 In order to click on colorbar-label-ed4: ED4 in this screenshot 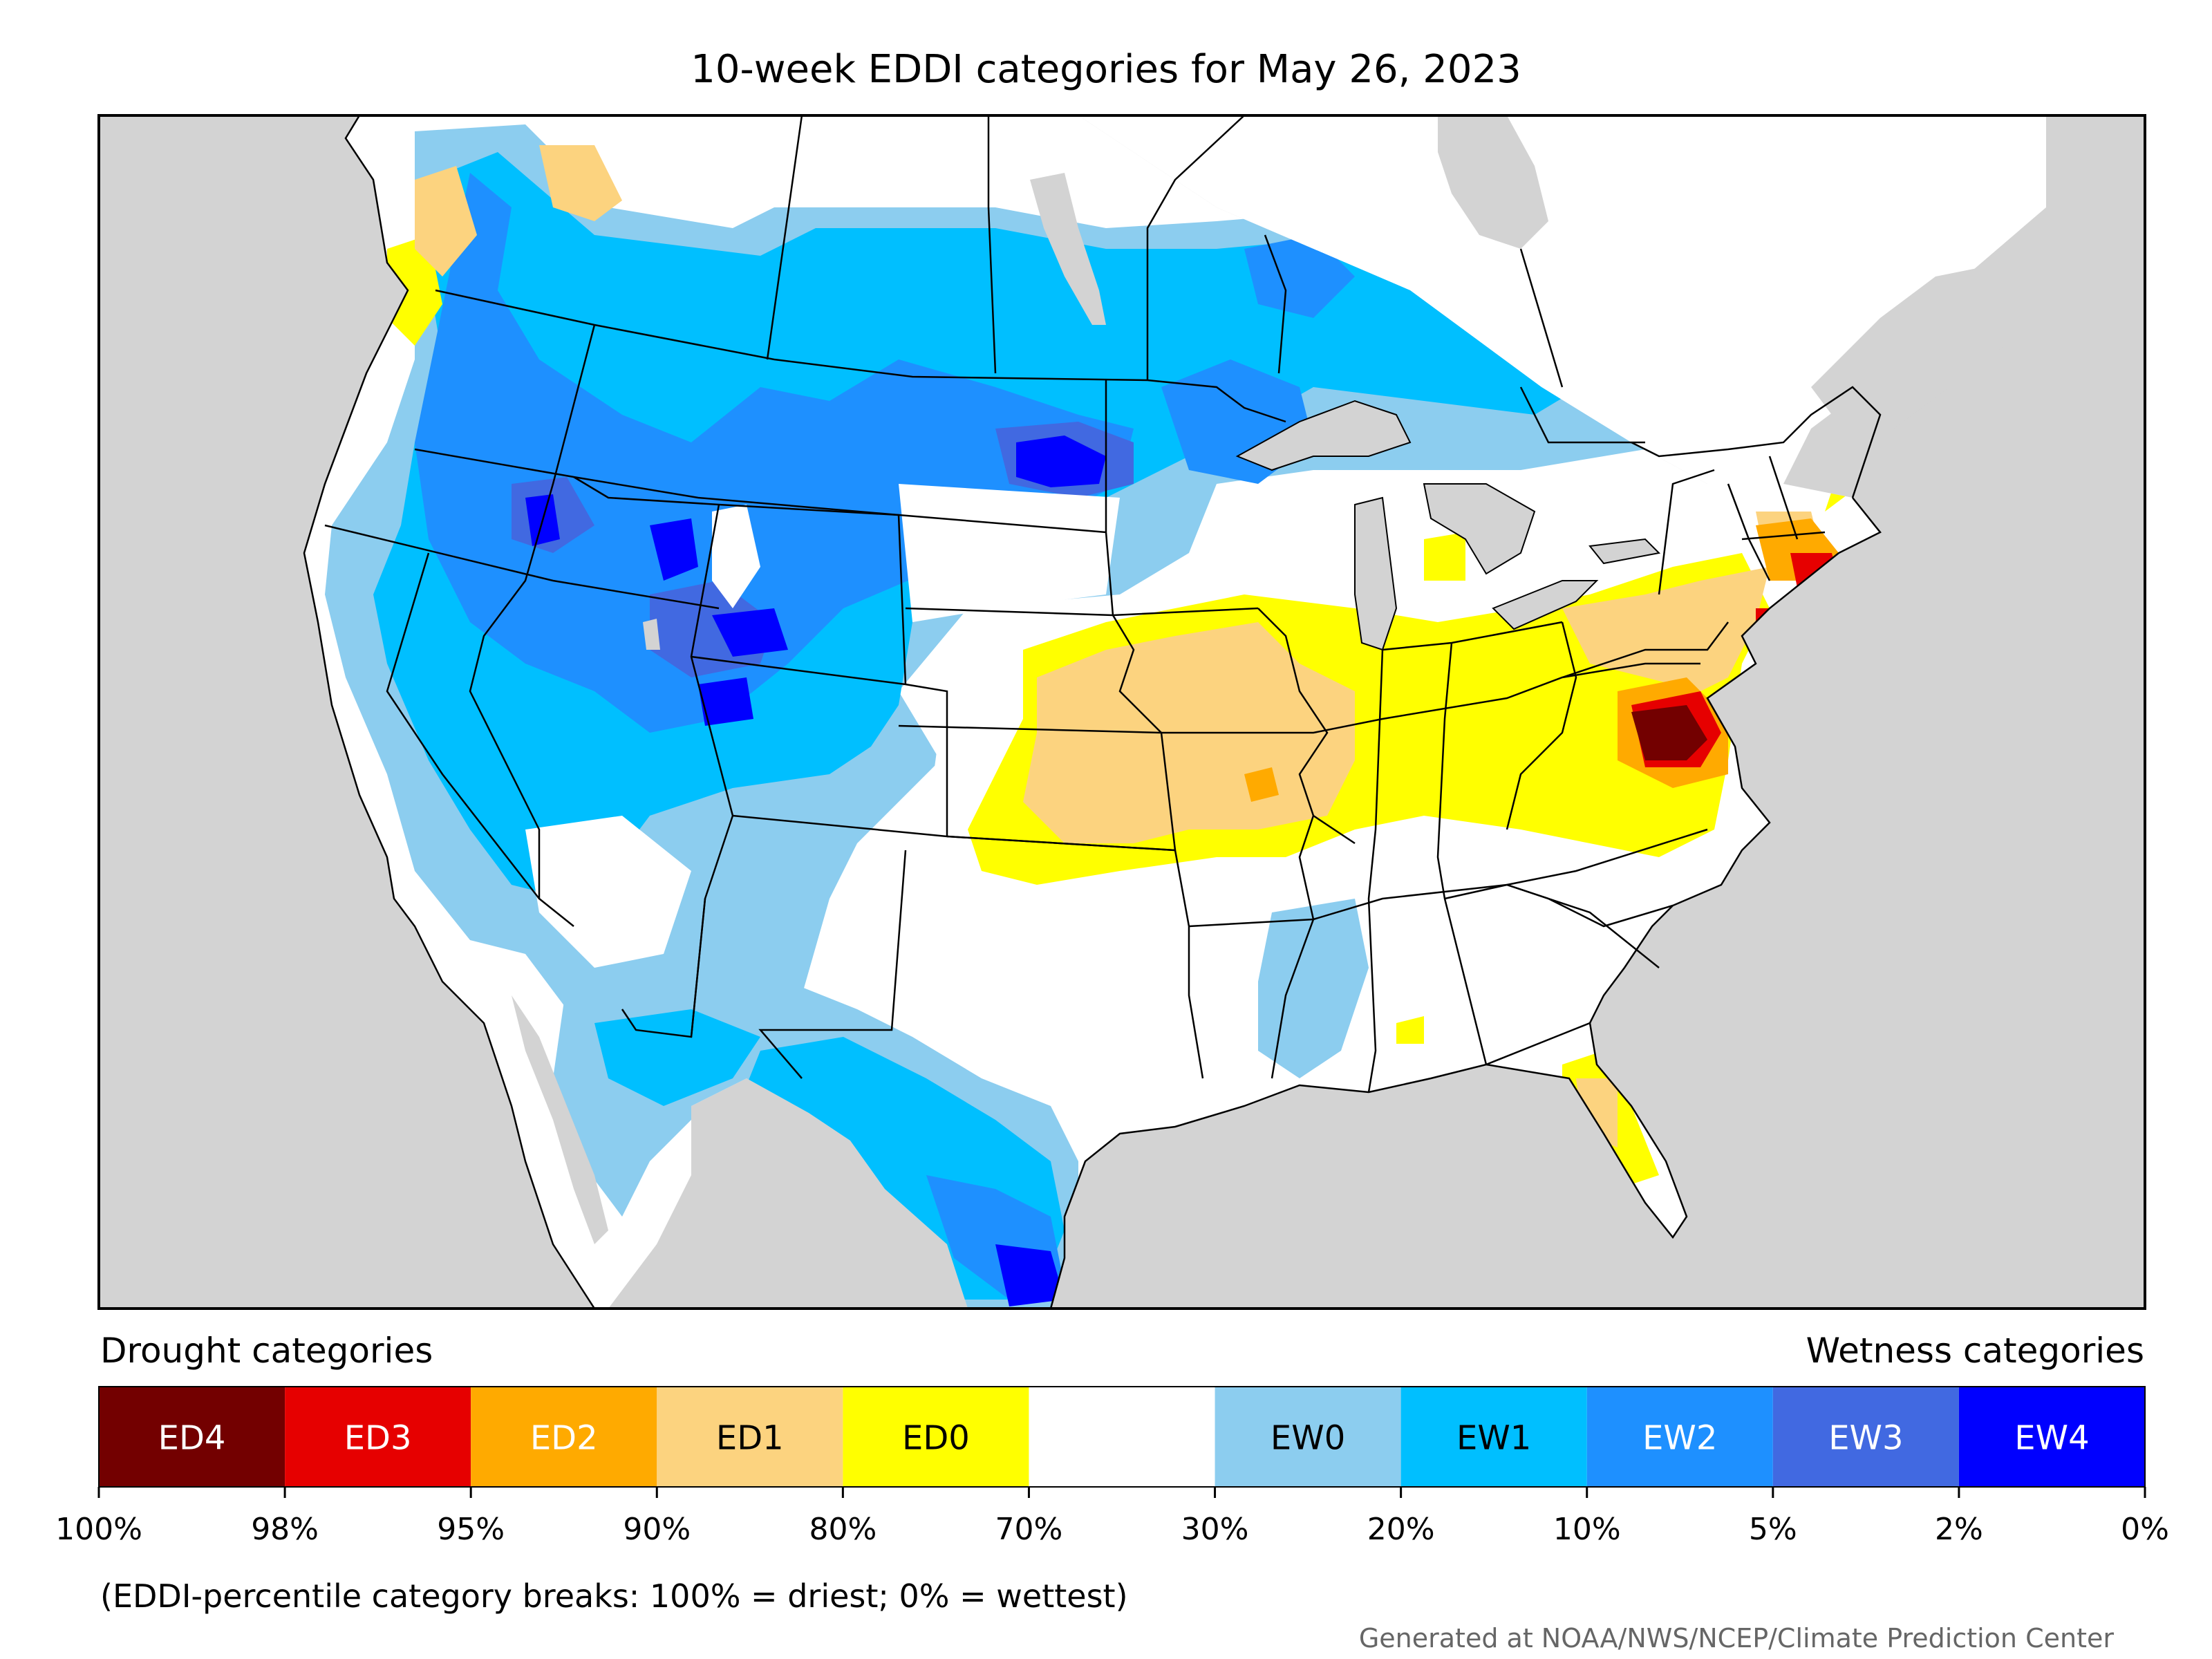, I will do `click(192, 1438)`.